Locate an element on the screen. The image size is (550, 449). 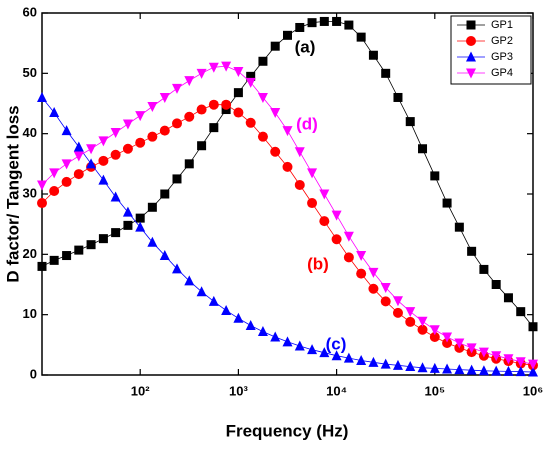
legend-label: GP4 is located at coordinates (502, 73).